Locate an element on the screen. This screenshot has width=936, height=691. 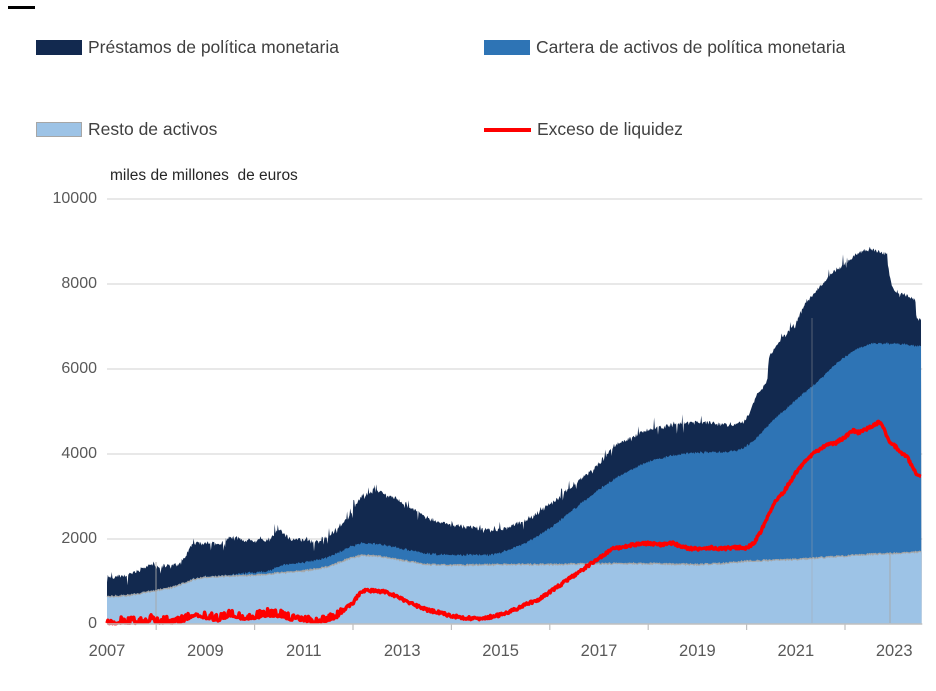
y-axis-label-4000: 4000 is located at coordinates (79, 453).